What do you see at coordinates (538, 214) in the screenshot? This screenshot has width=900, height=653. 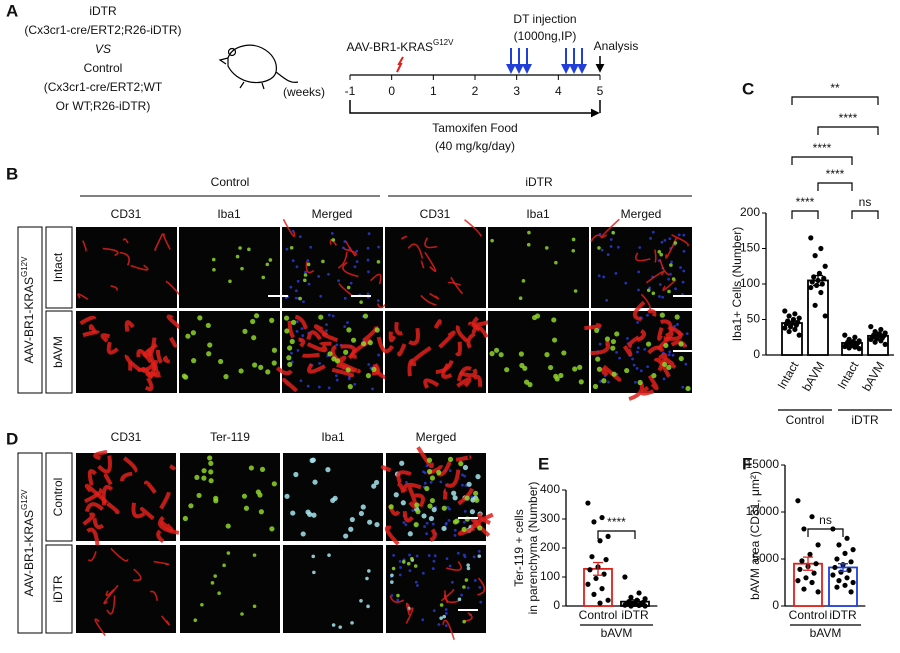 I see `column-label: Iba1` at bounding box center [538, 214].